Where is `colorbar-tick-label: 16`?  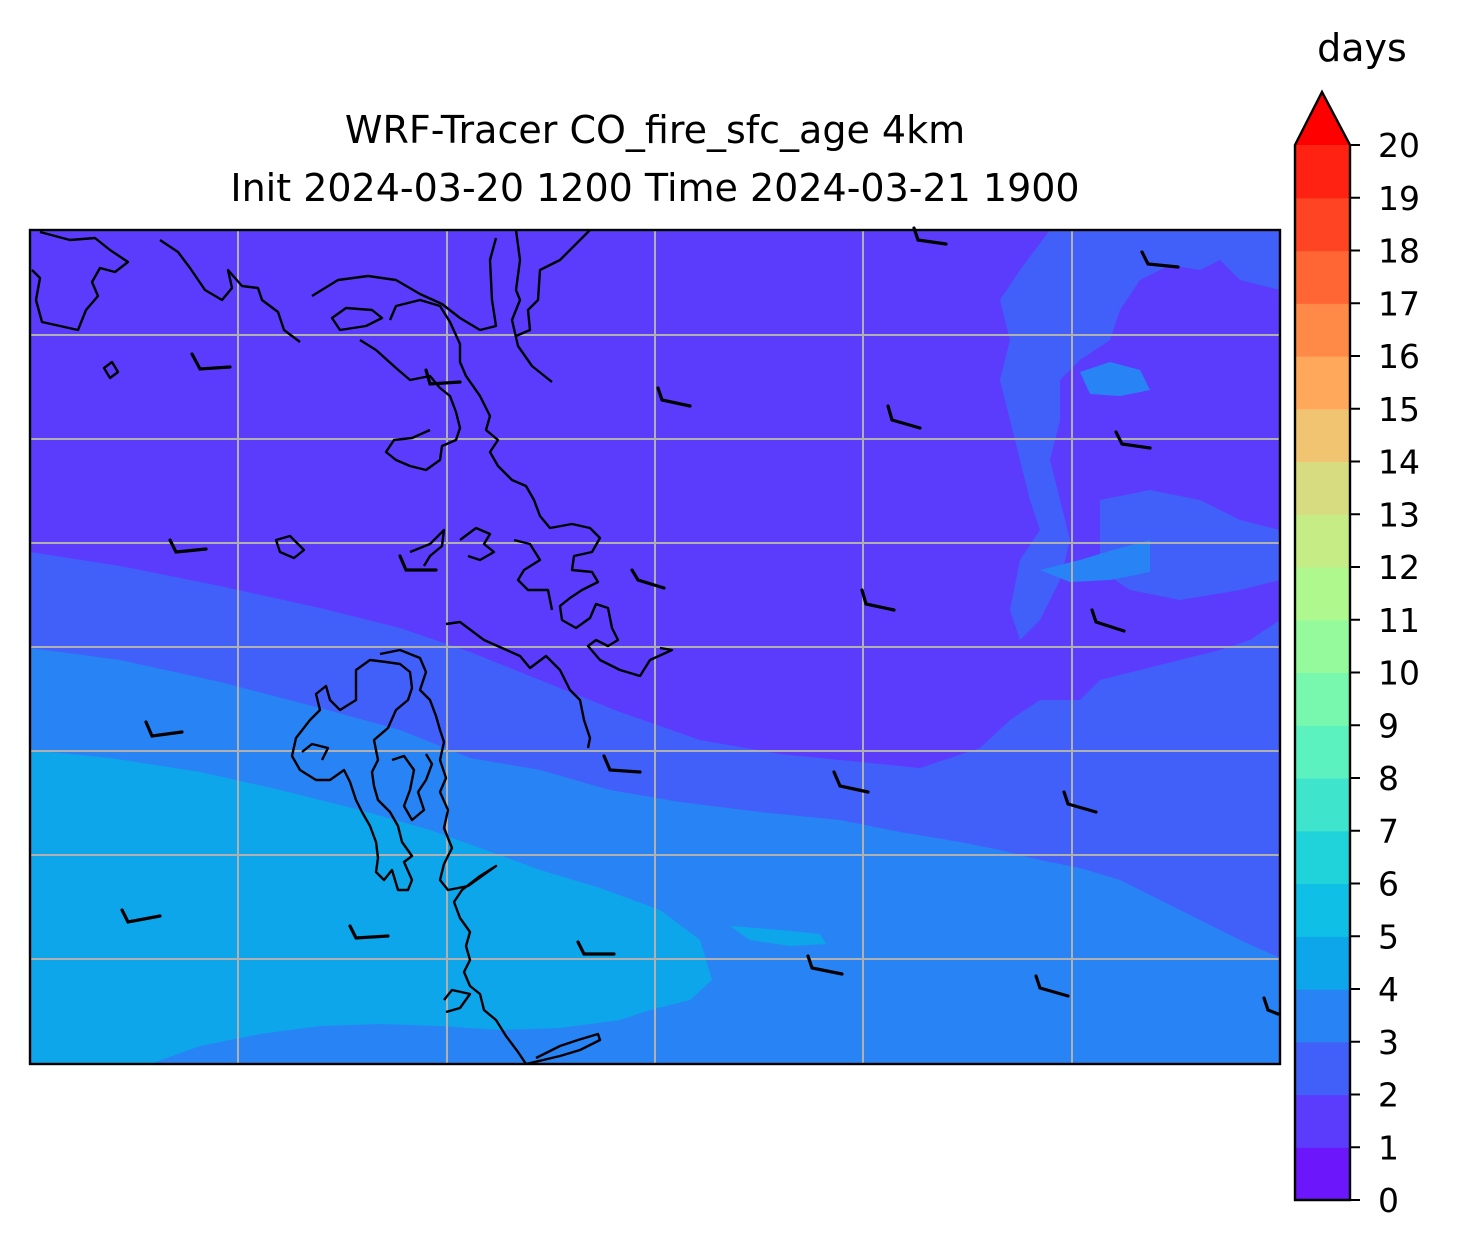 colorbar-tick-label: 16 is located at coordinates (1399, 356).